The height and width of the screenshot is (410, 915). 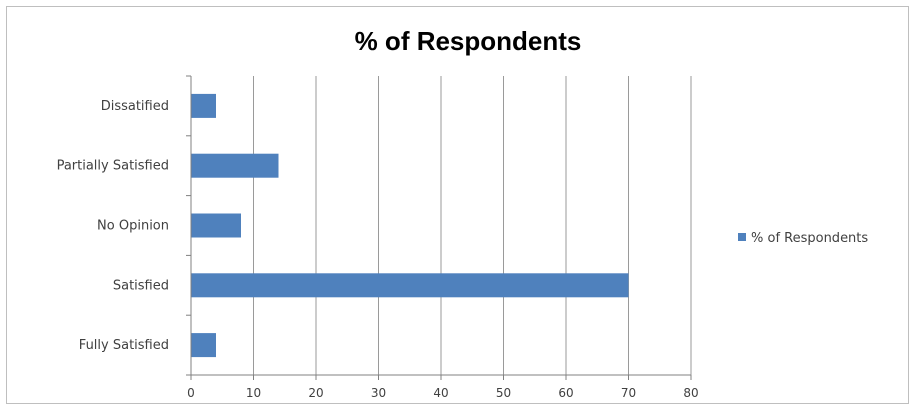 I want to click on x-tick-label: 0, so click(x=191, y=393).